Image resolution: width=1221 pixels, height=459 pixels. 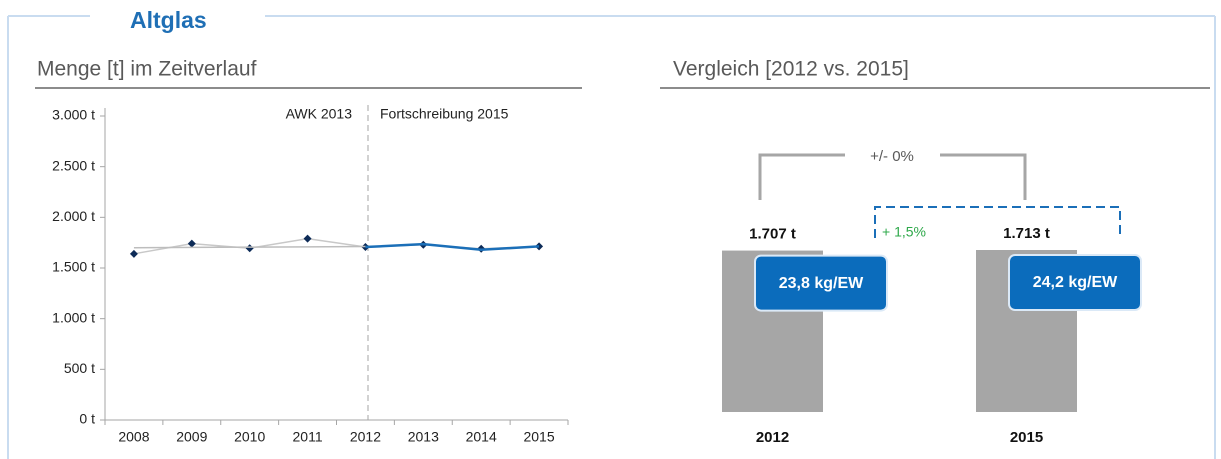 I want to click on annotation: + 1,5%, so click(x=904, y=232).